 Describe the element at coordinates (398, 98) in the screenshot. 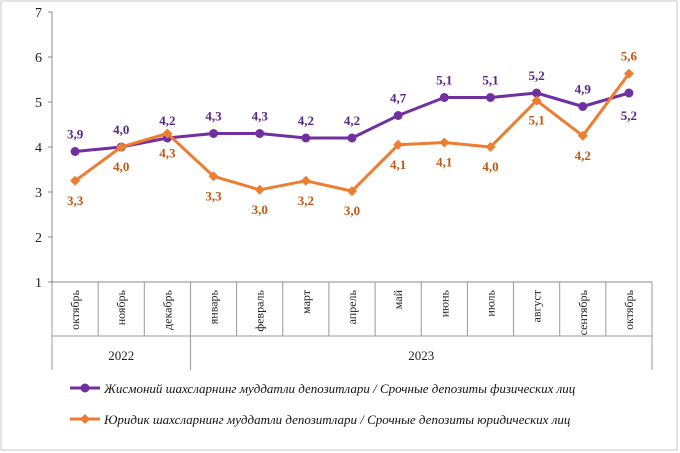

I see `data-label: 4,7` at that location.